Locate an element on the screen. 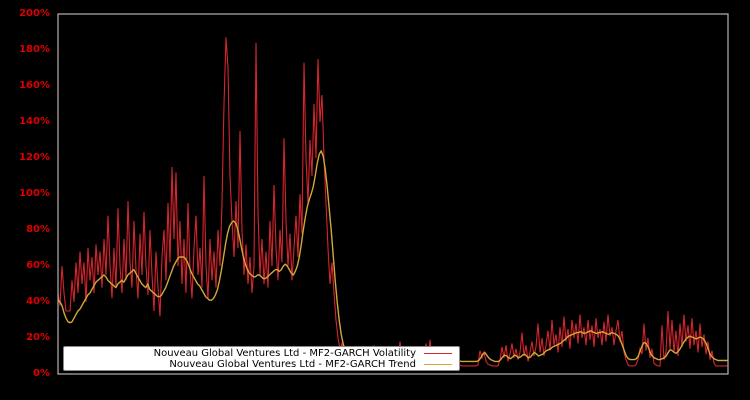  y-tick-label: 140% is located at coordinates (34, 121).